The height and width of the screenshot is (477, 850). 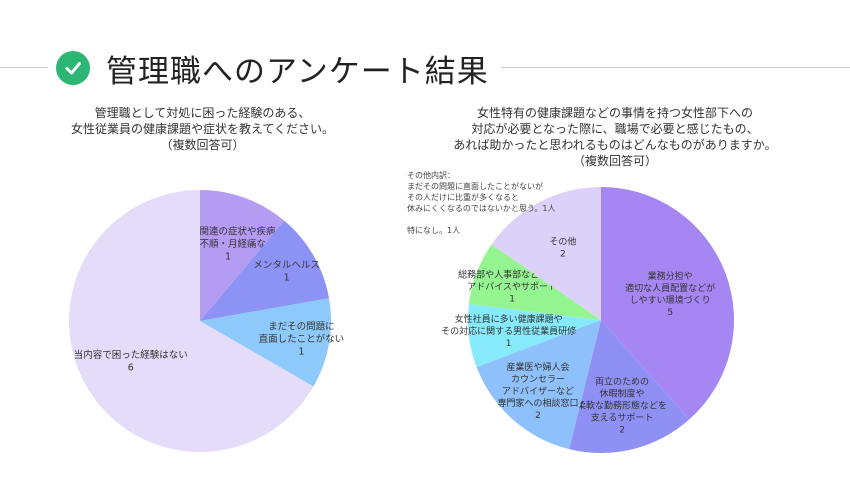 I want to click on pie-2-slice-2-label: 産業医や婦人会カウンセラーアドバイザーなど専門家への相談窓口 2, so click(x=537, y=391).